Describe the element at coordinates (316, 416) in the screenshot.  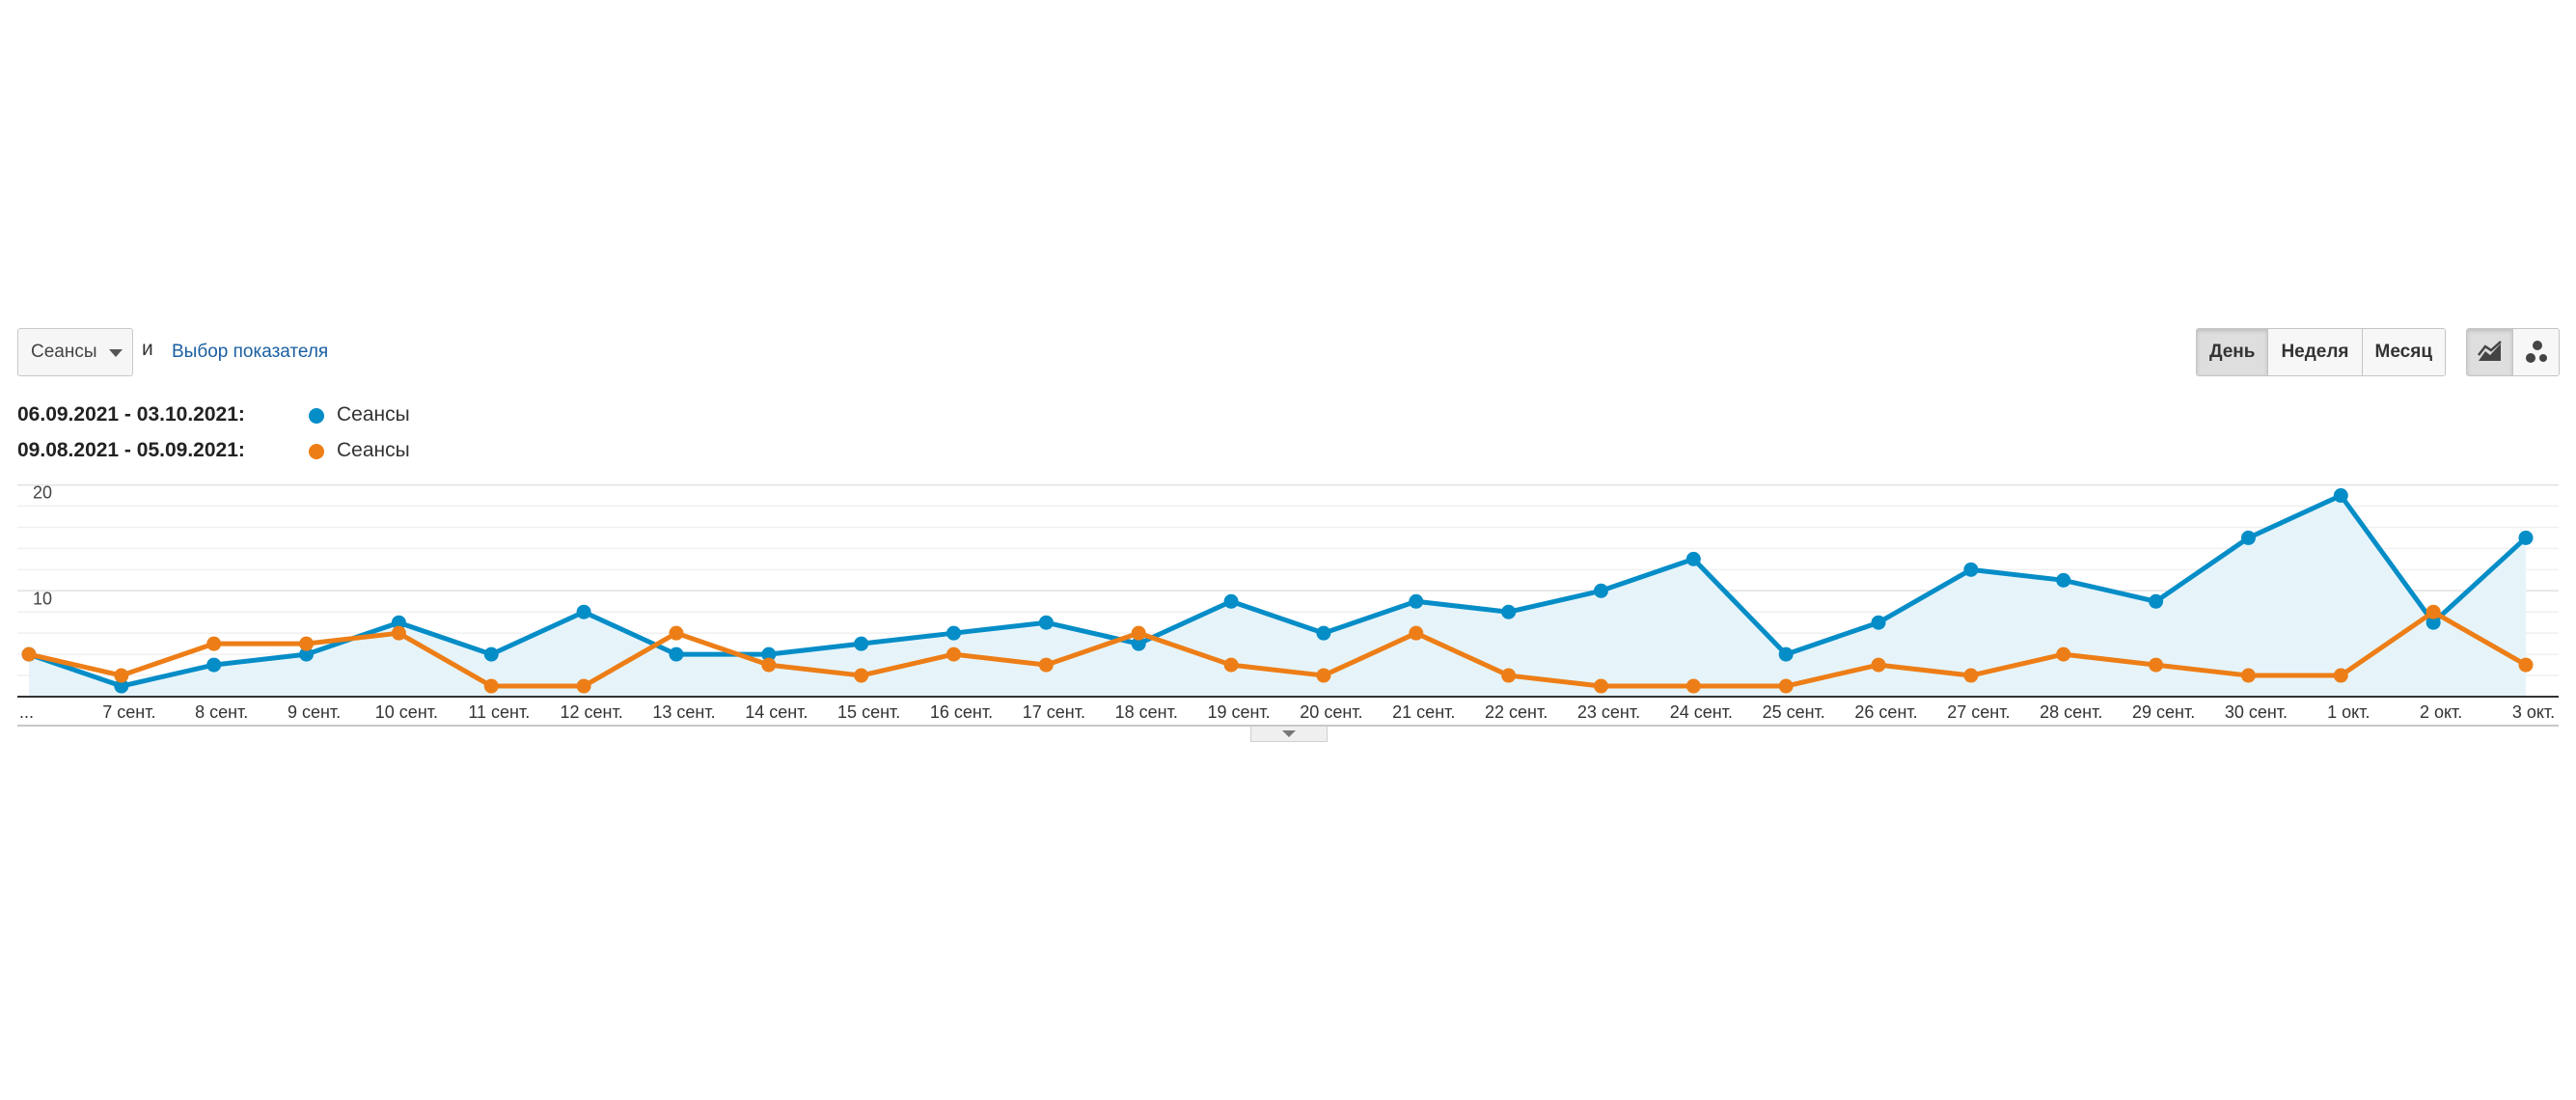
I see `legend-dot-current` at that location.